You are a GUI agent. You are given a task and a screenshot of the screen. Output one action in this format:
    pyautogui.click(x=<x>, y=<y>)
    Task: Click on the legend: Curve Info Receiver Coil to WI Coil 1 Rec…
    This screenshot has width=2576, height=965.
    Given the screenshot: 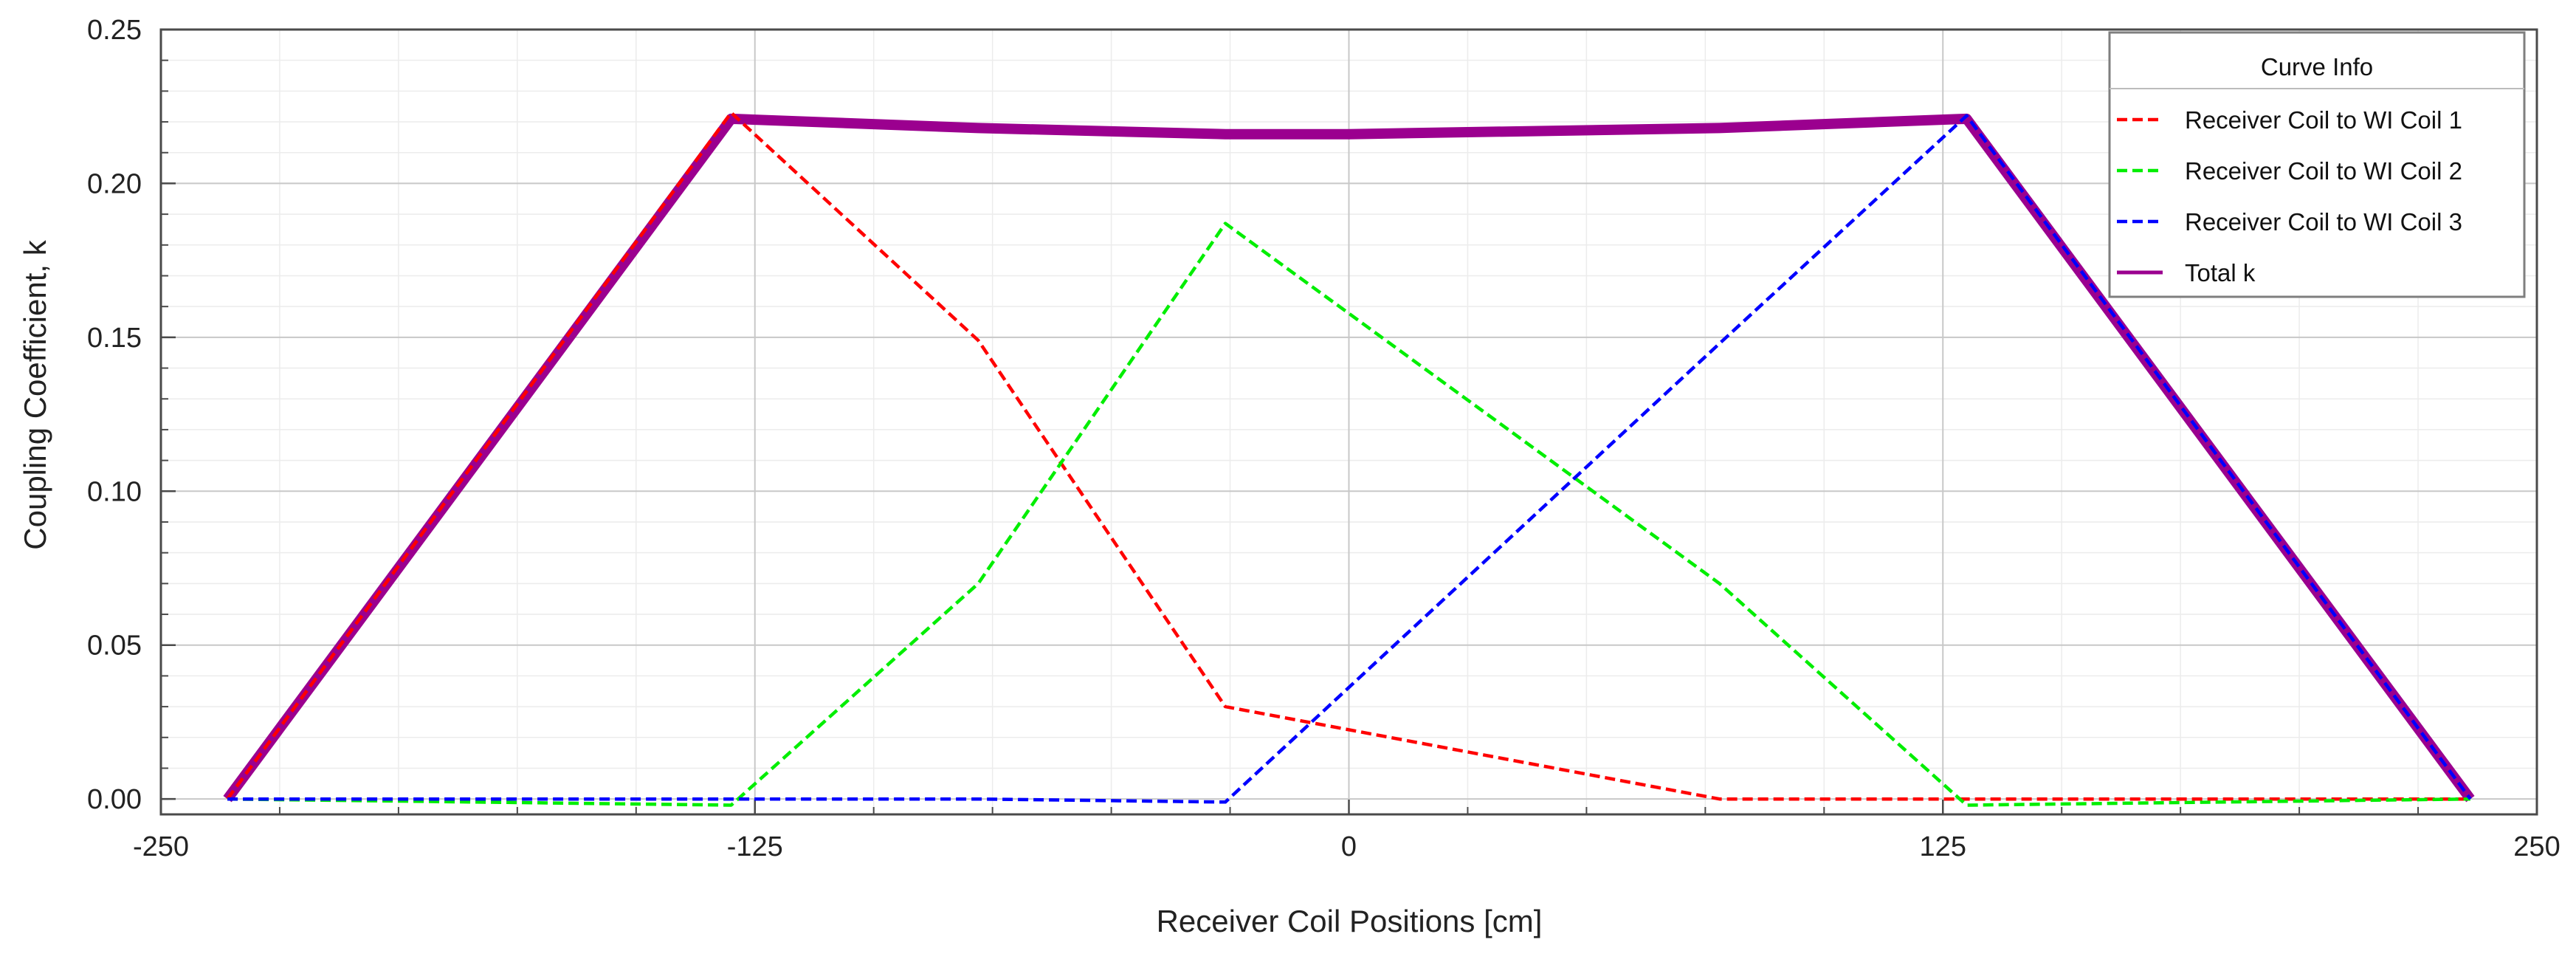 What is the action you would take?
    pyautogui.click(x=2317, y=164)
    